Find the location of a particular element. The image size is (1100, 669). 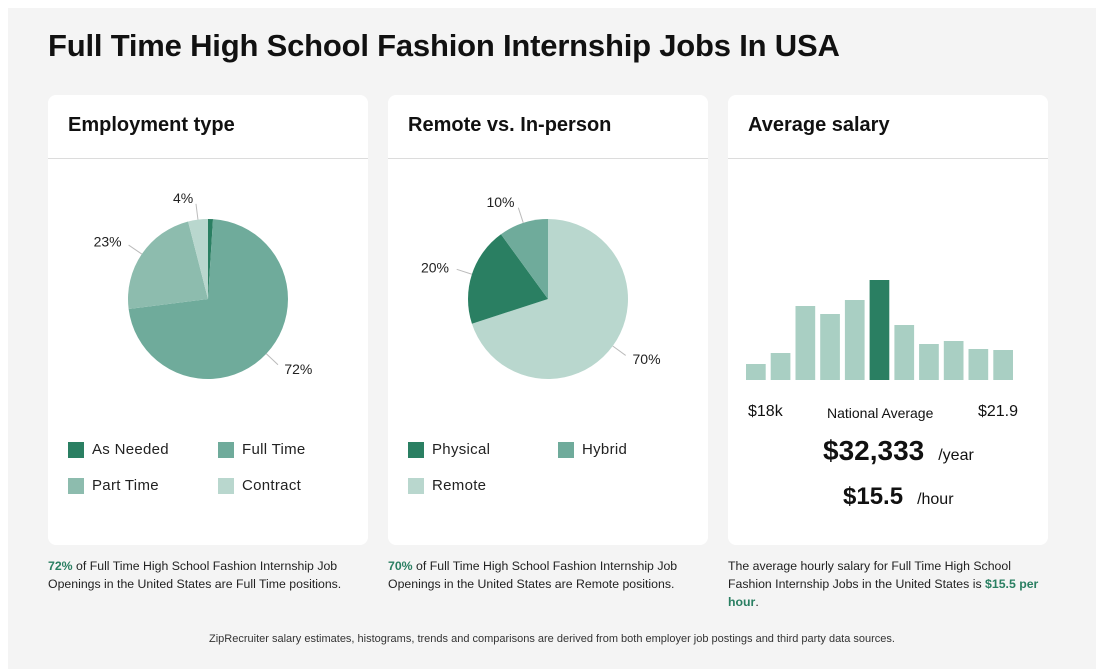

salary-yearly-unit: /year is located at coordinates (956, 455).